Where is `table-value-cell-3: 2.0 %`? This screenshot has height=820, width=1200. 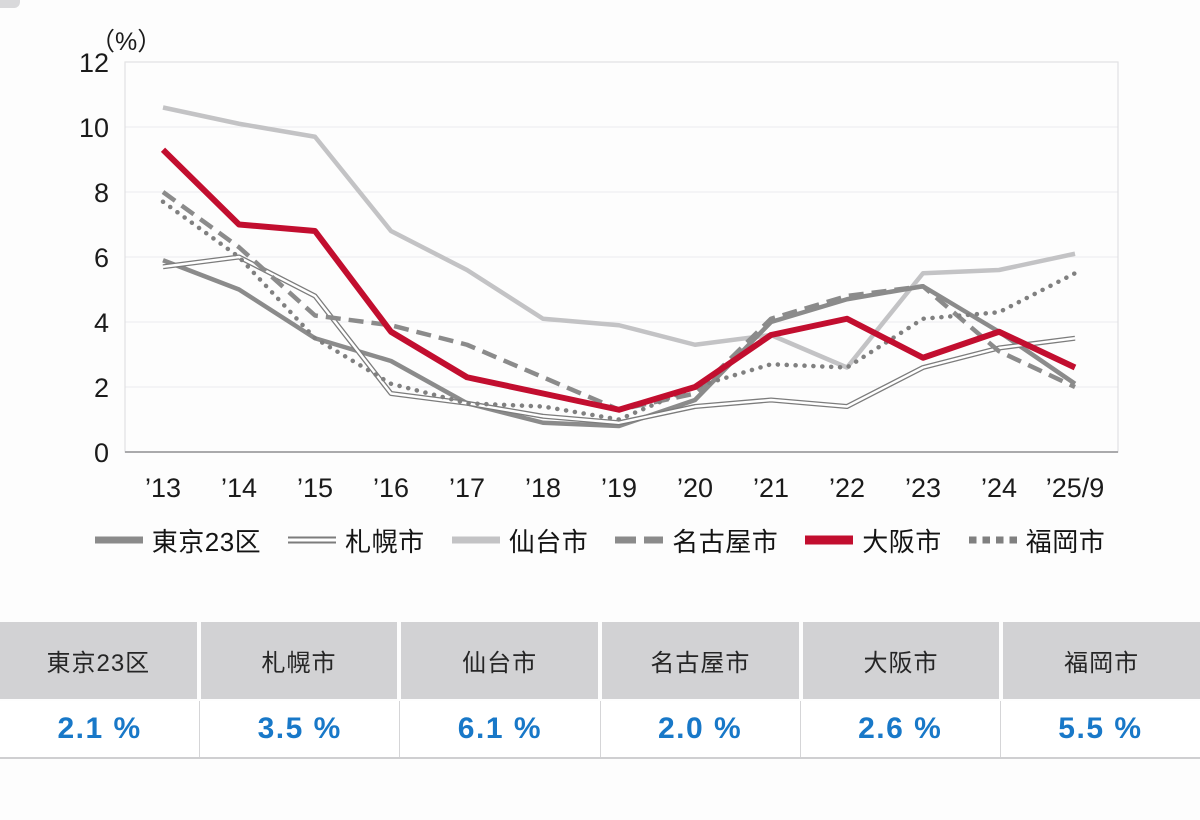
table-value-cell-3: 2.0 % is located at coordinates (700, 729).